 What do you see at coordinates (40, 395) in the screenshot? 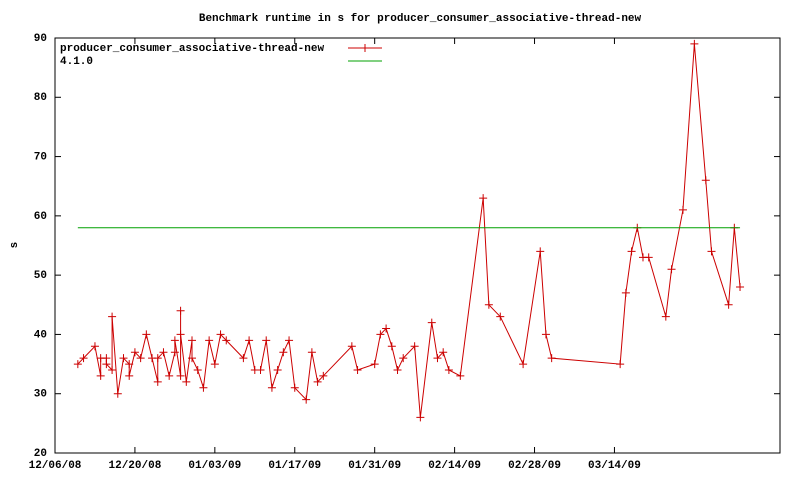
I see `y-tick-label: 30` at bounding box center [40, 395].